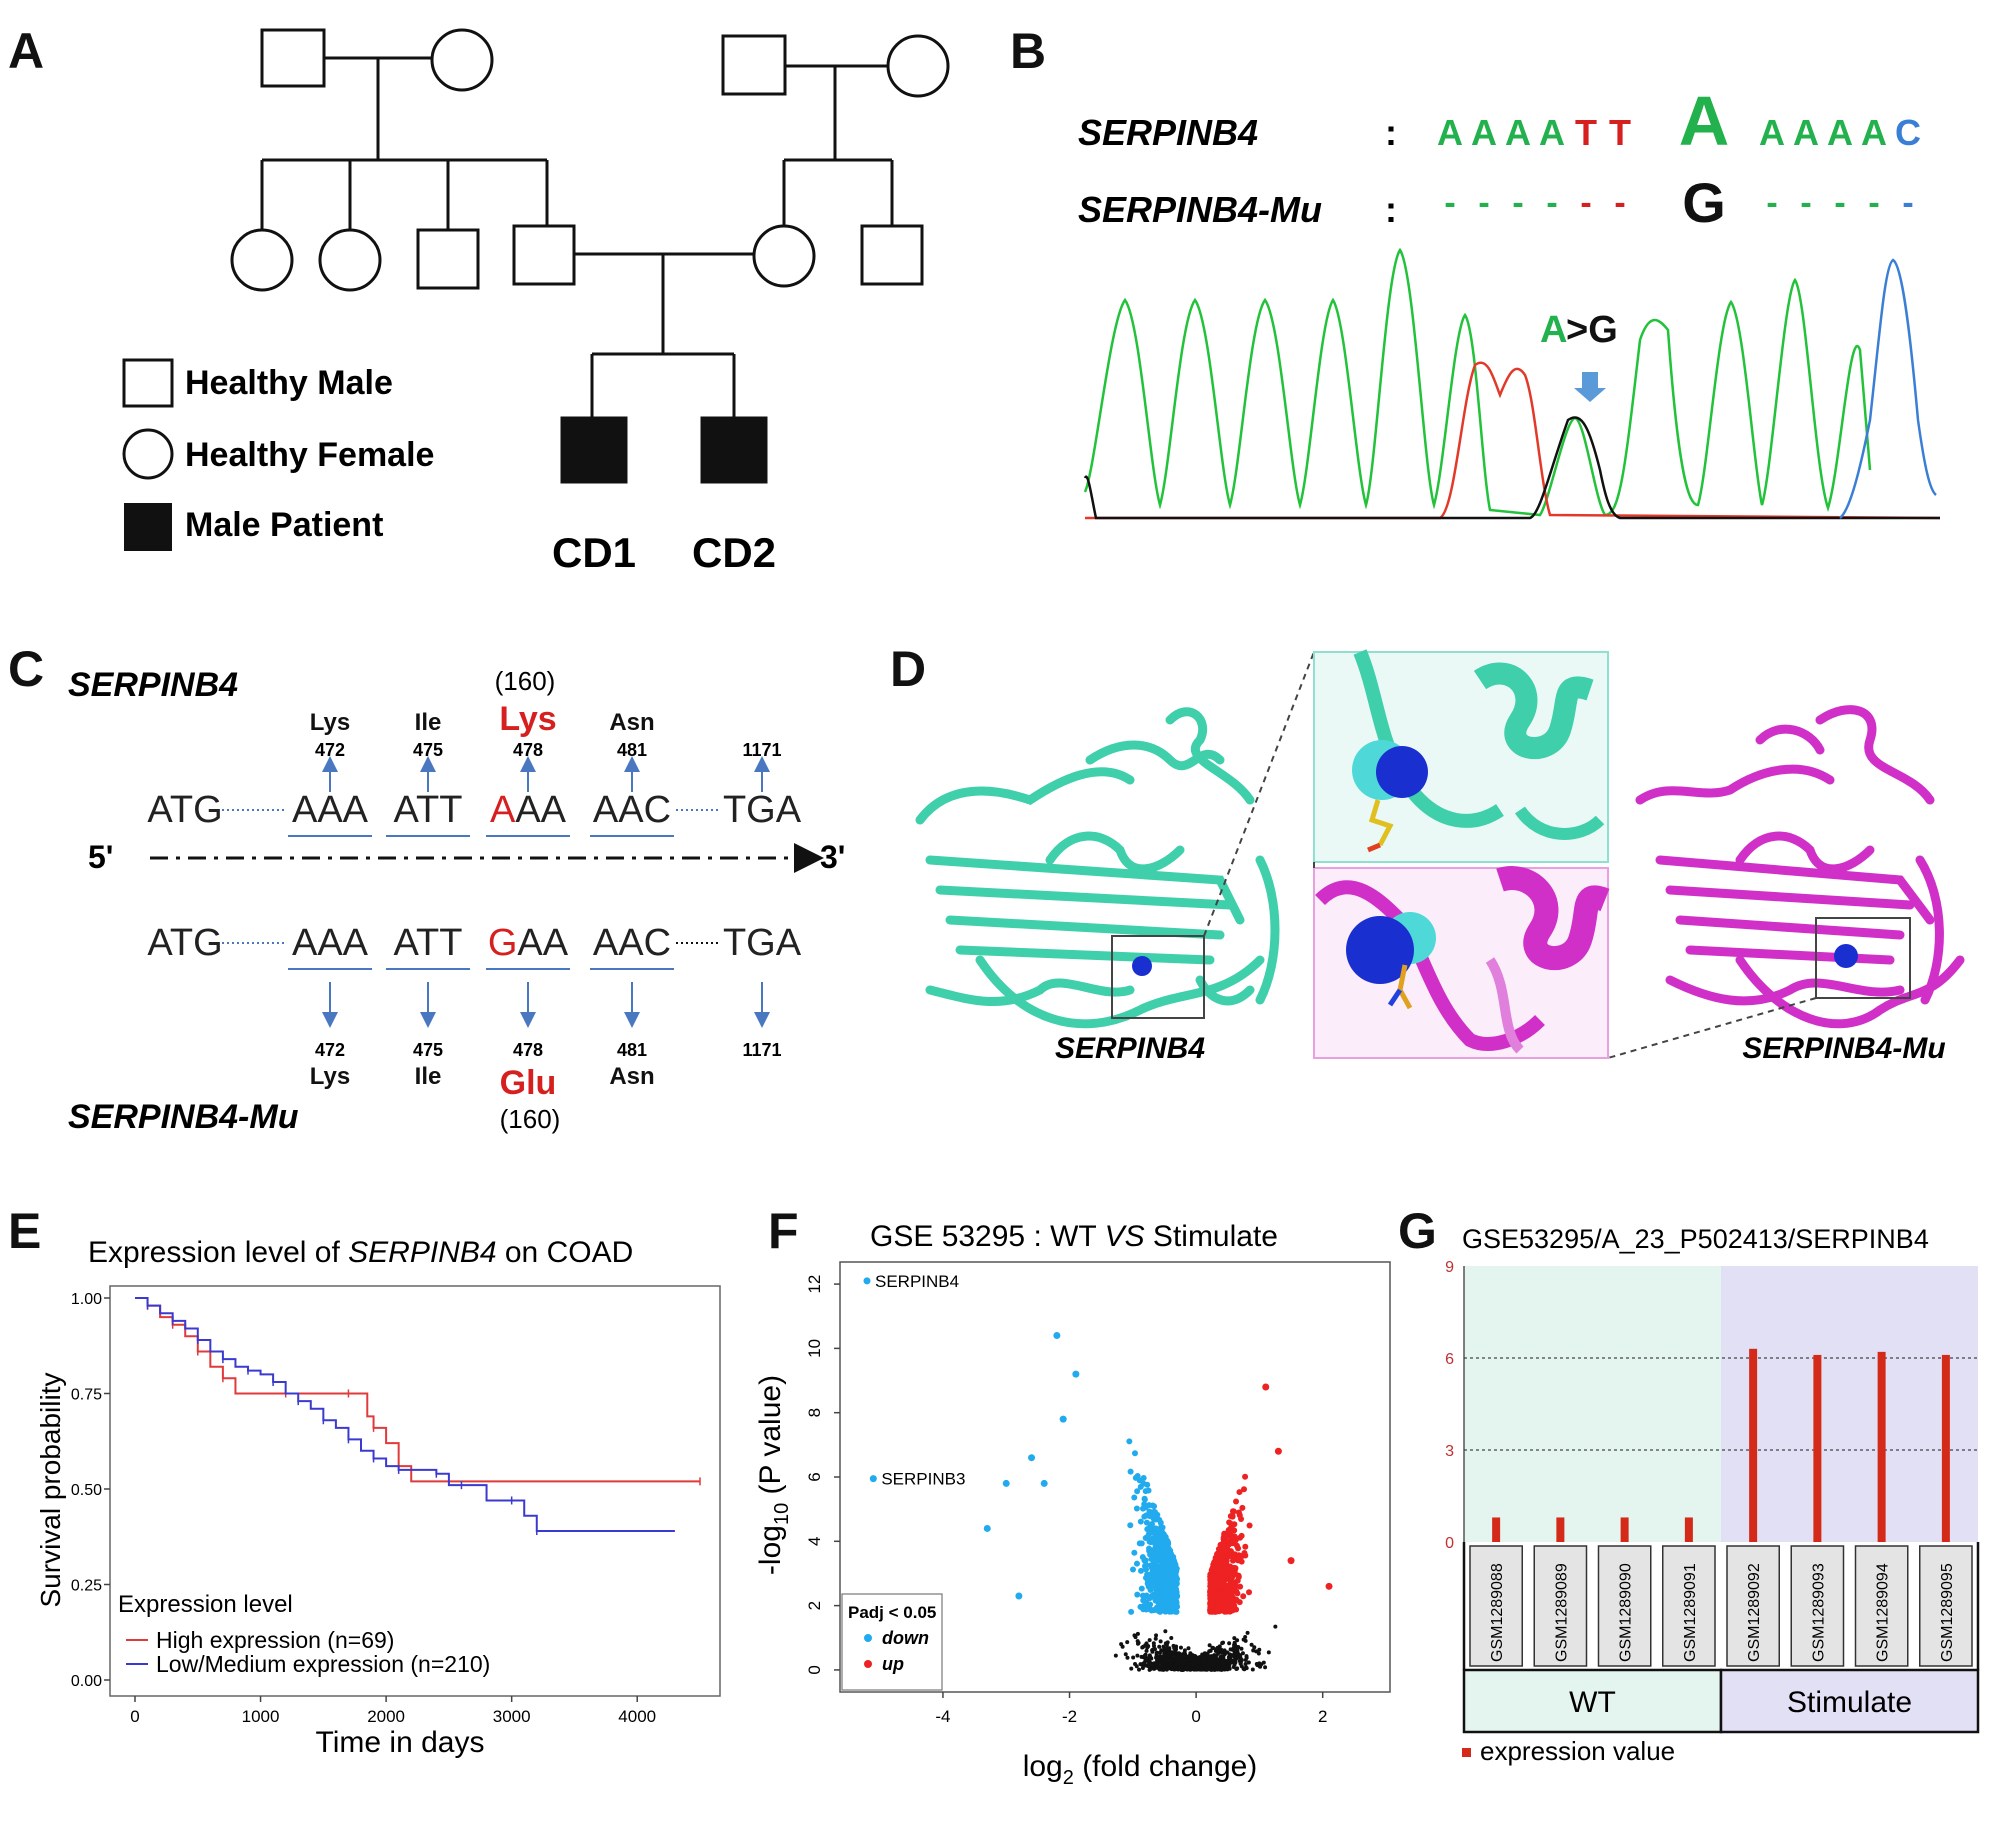 Image resolution: width=2008 pixels, height=1826 pixels. I want to click on panel-d-label: D, so click(908, 669).